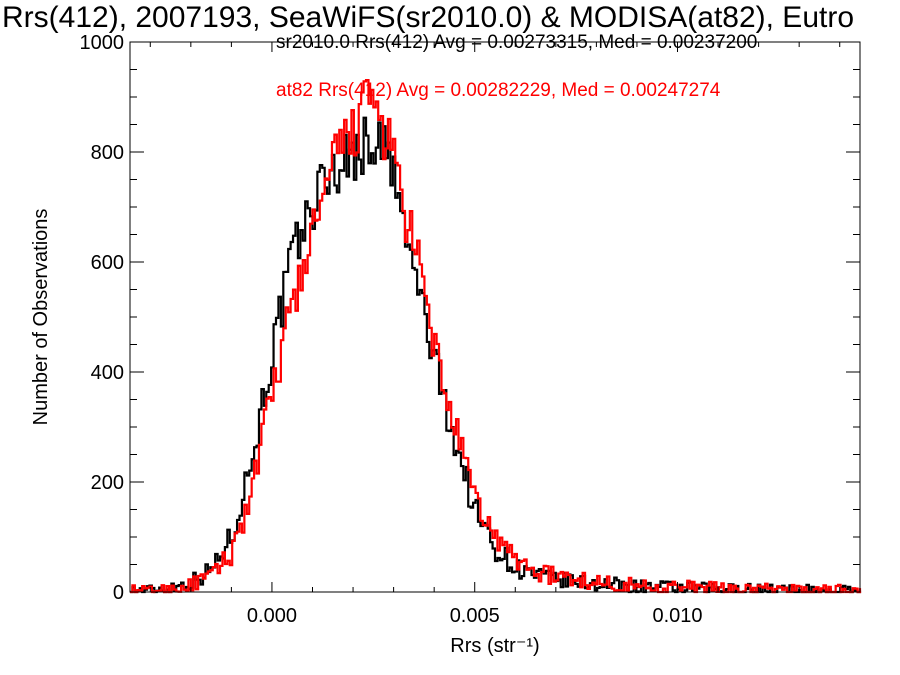  What do you see at coordinates (475, 616) in the screenshot?
I see `x-tick-label: 0.005` at bounding box center [475, 616].